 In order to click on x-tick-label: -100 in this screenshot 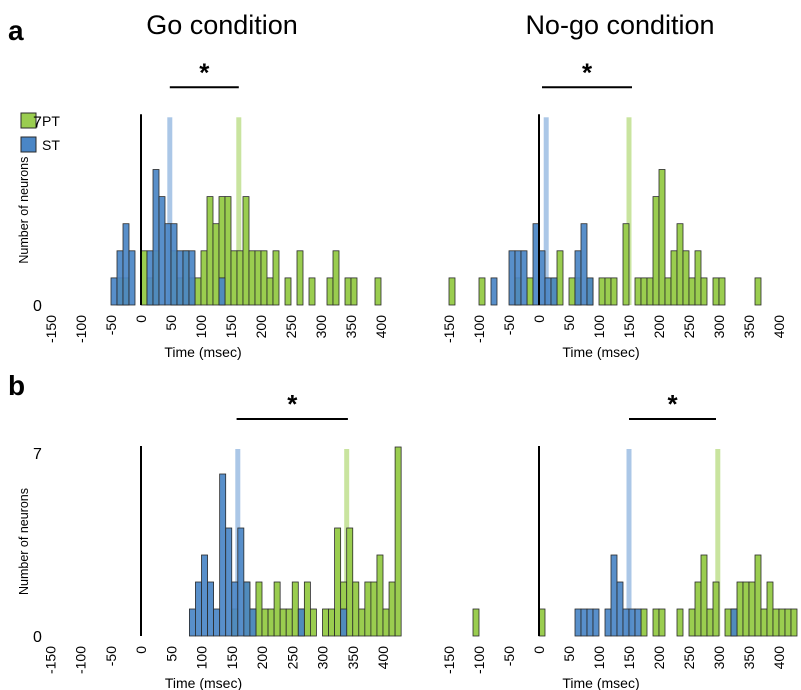, I will do `click(479, 660)`.